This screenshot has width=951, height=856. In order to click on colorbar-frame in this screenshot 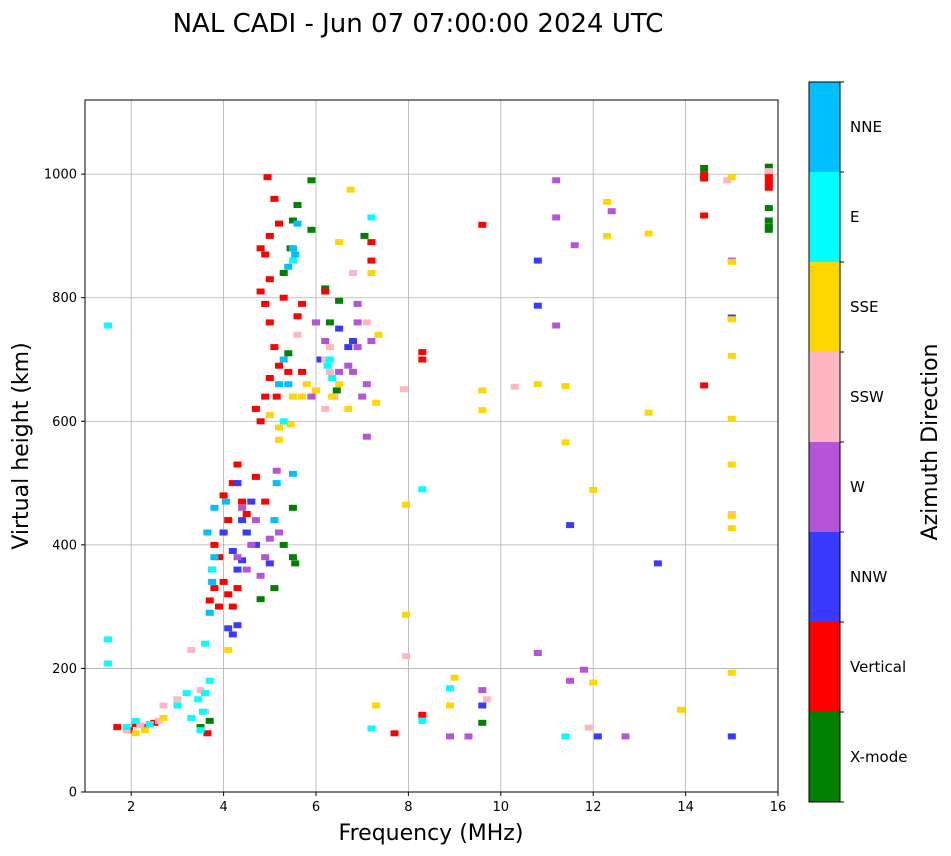, I will do `click(824, 442)`.